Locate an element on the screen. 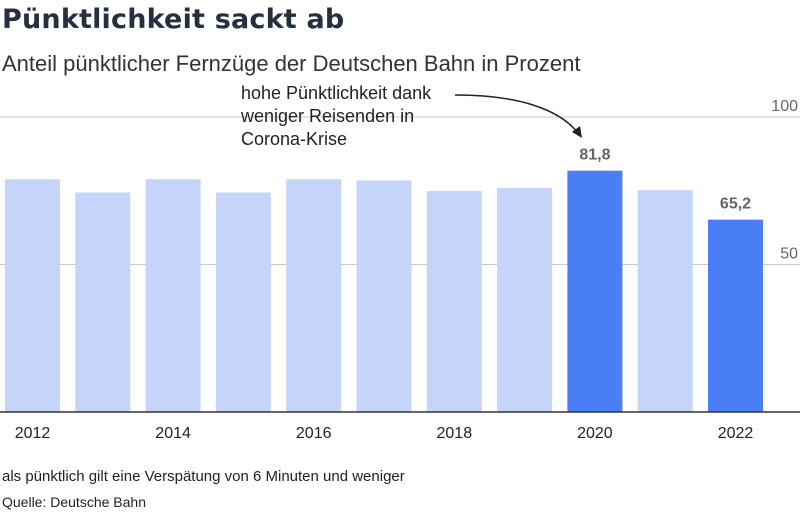 The image size is (800, 514). bar-2022 is located at coordinates (735, 315).